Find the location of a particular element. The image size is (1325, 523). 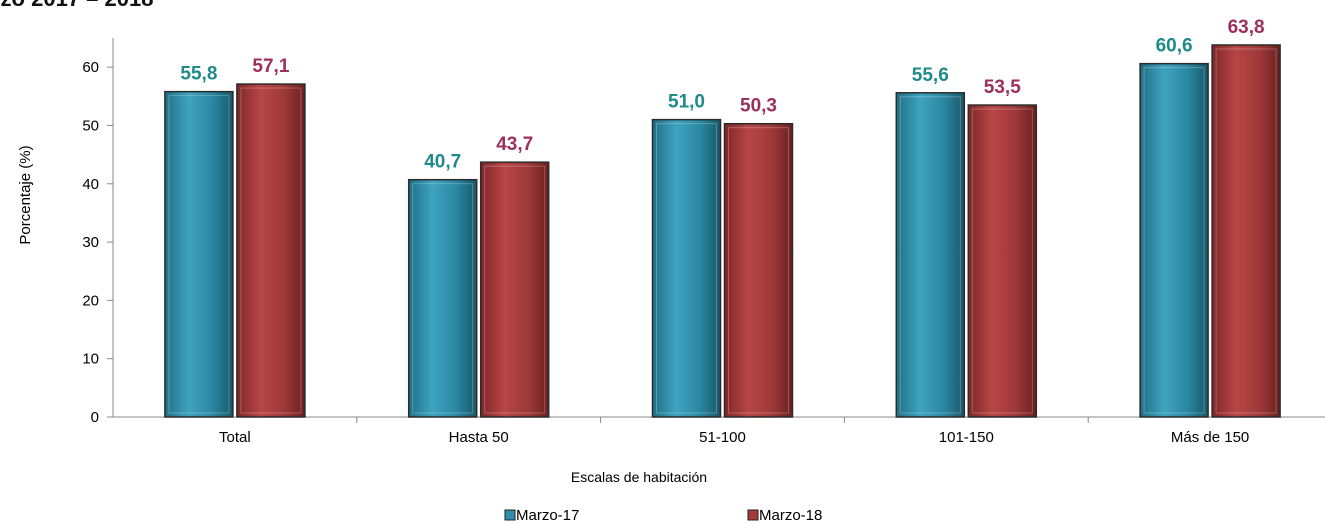

legend-item: Marzo-18 is located at coordinates (784, 515).